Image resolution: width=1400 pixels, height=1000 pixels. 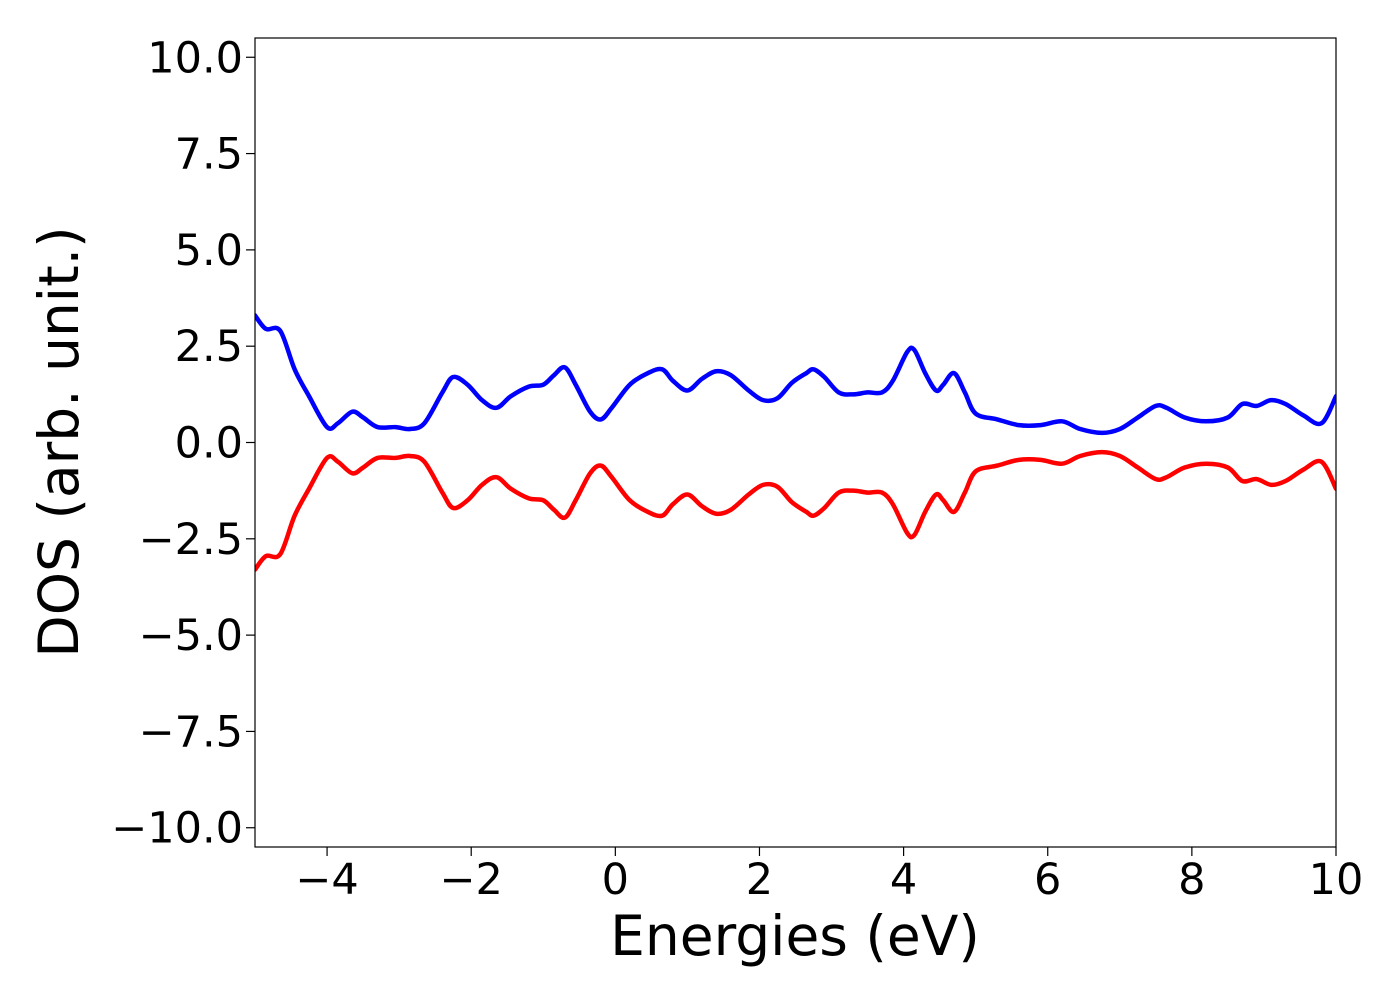 I want to click on series-line-spin-down, so click(x=795, y=510).